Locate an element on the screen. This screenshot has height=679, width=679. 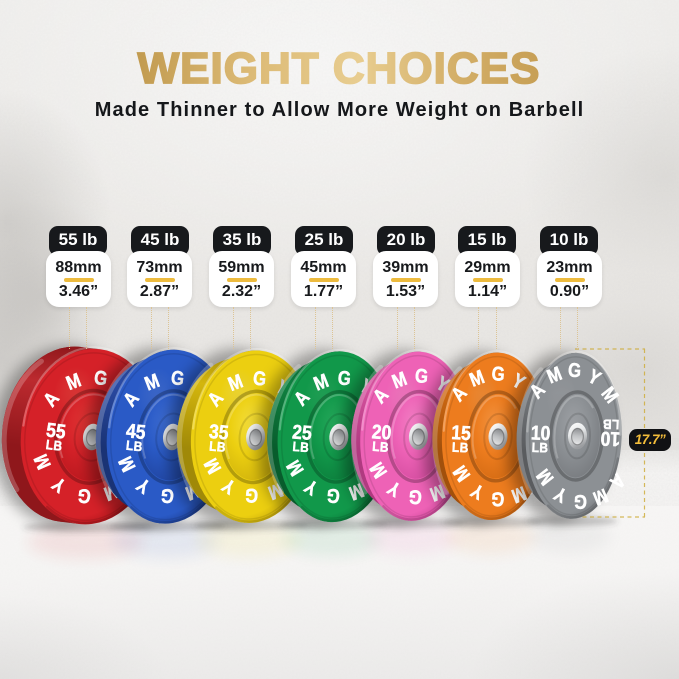
svg-text: WEIGHT CHOICES is located at coordinates (339, 68).